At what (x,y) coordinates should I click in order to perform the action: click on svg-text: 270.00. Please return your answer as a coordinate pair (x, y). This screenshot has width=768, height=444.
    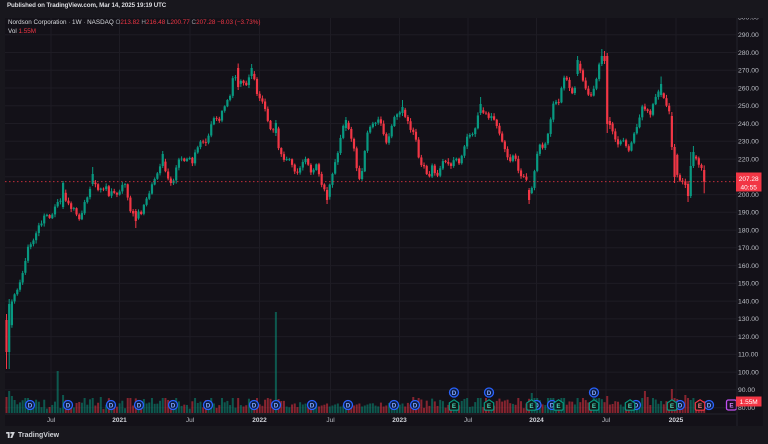
    Looking at the image, I should click on (748, 71).